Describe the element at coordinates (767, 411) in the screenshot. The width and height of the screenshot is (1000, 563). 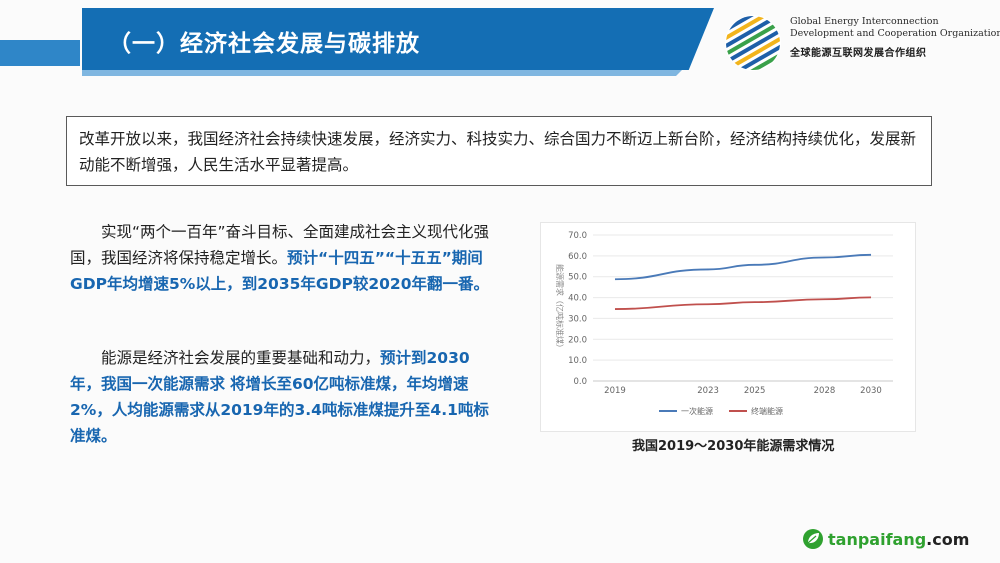
I see `legend-label-2: 终端能源` at that location.